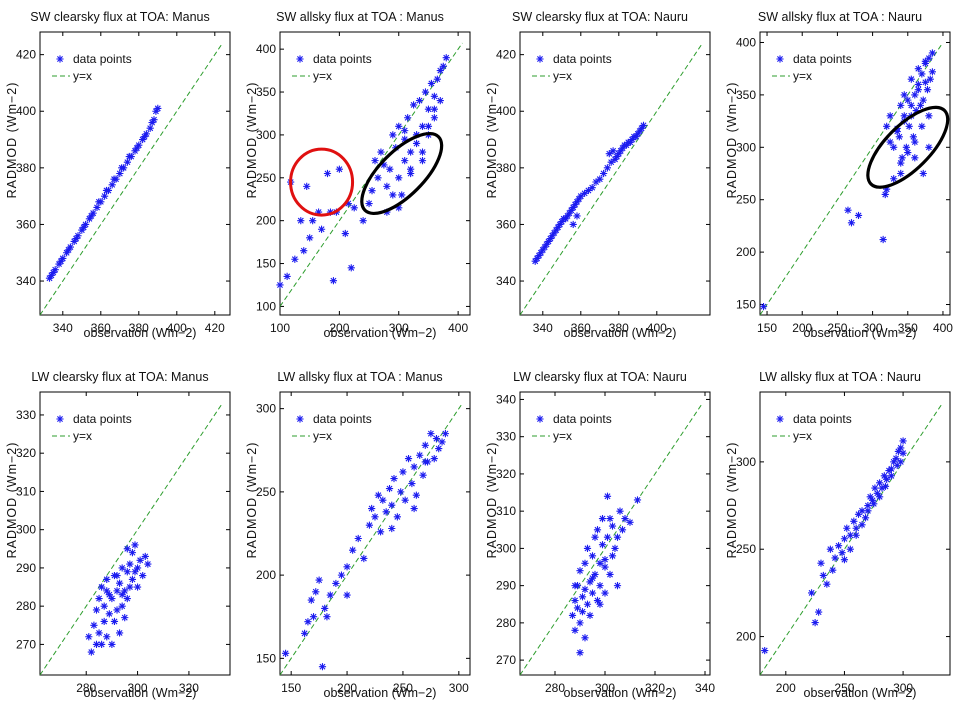 This screenshot has height=720, width=960. I want to click on x-tick-label: 250, so click(837, 328).